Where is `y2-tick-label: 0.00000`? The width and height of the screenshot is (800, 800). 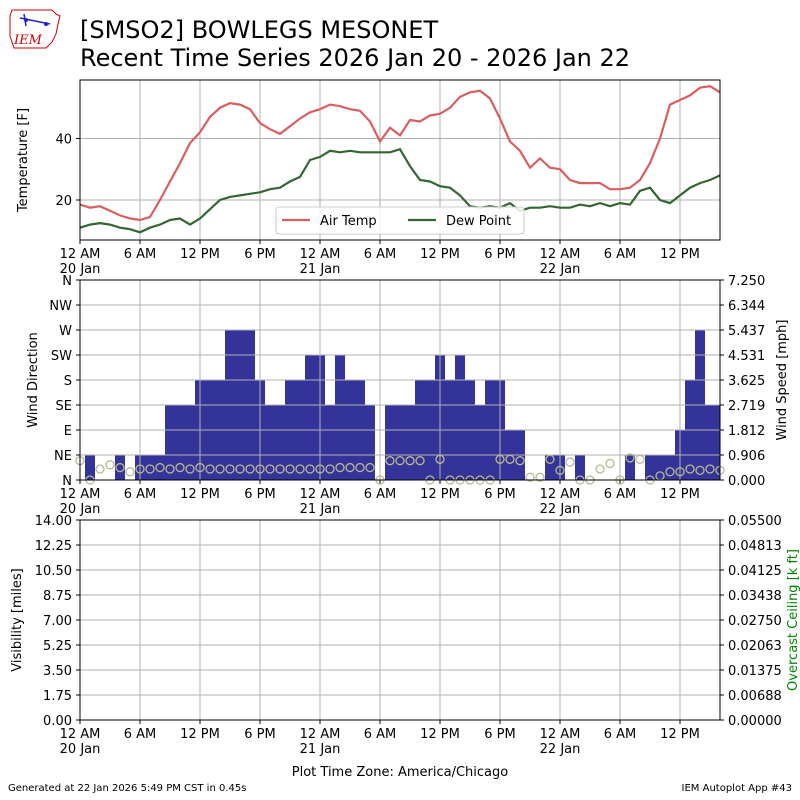 y2-tick-label: 0.00000 is located at coordinates (755, 721).